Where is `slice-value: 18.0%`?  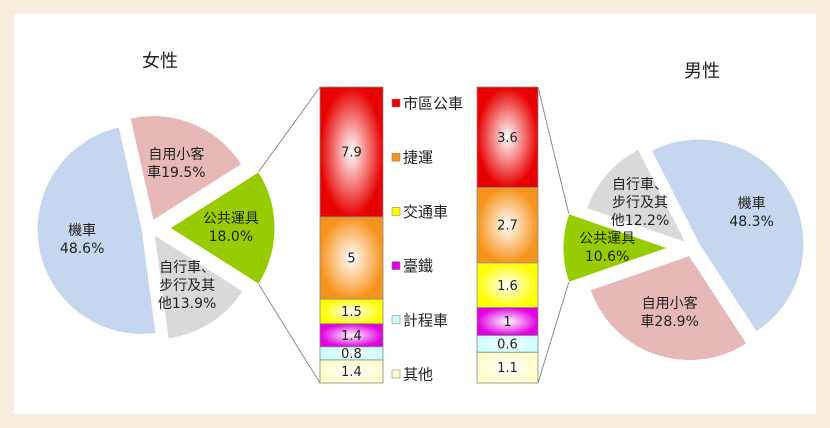
slice-value: 18.0% is located at coordinates (231, 237).